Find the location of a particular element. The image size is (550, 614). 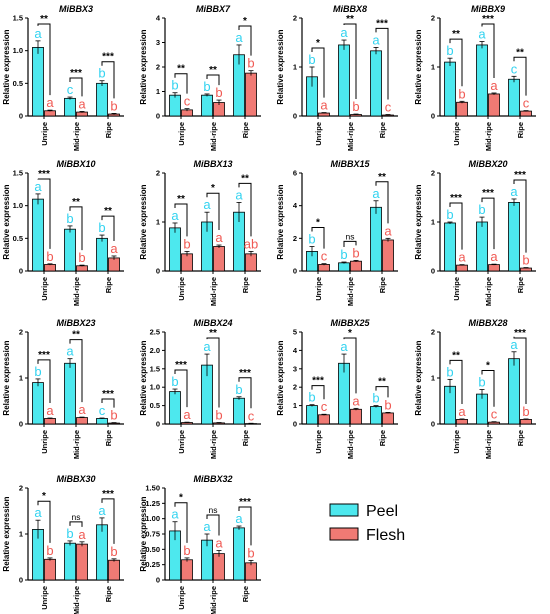

chart-title: MiBBX13 is located at coordinates (212, 164).